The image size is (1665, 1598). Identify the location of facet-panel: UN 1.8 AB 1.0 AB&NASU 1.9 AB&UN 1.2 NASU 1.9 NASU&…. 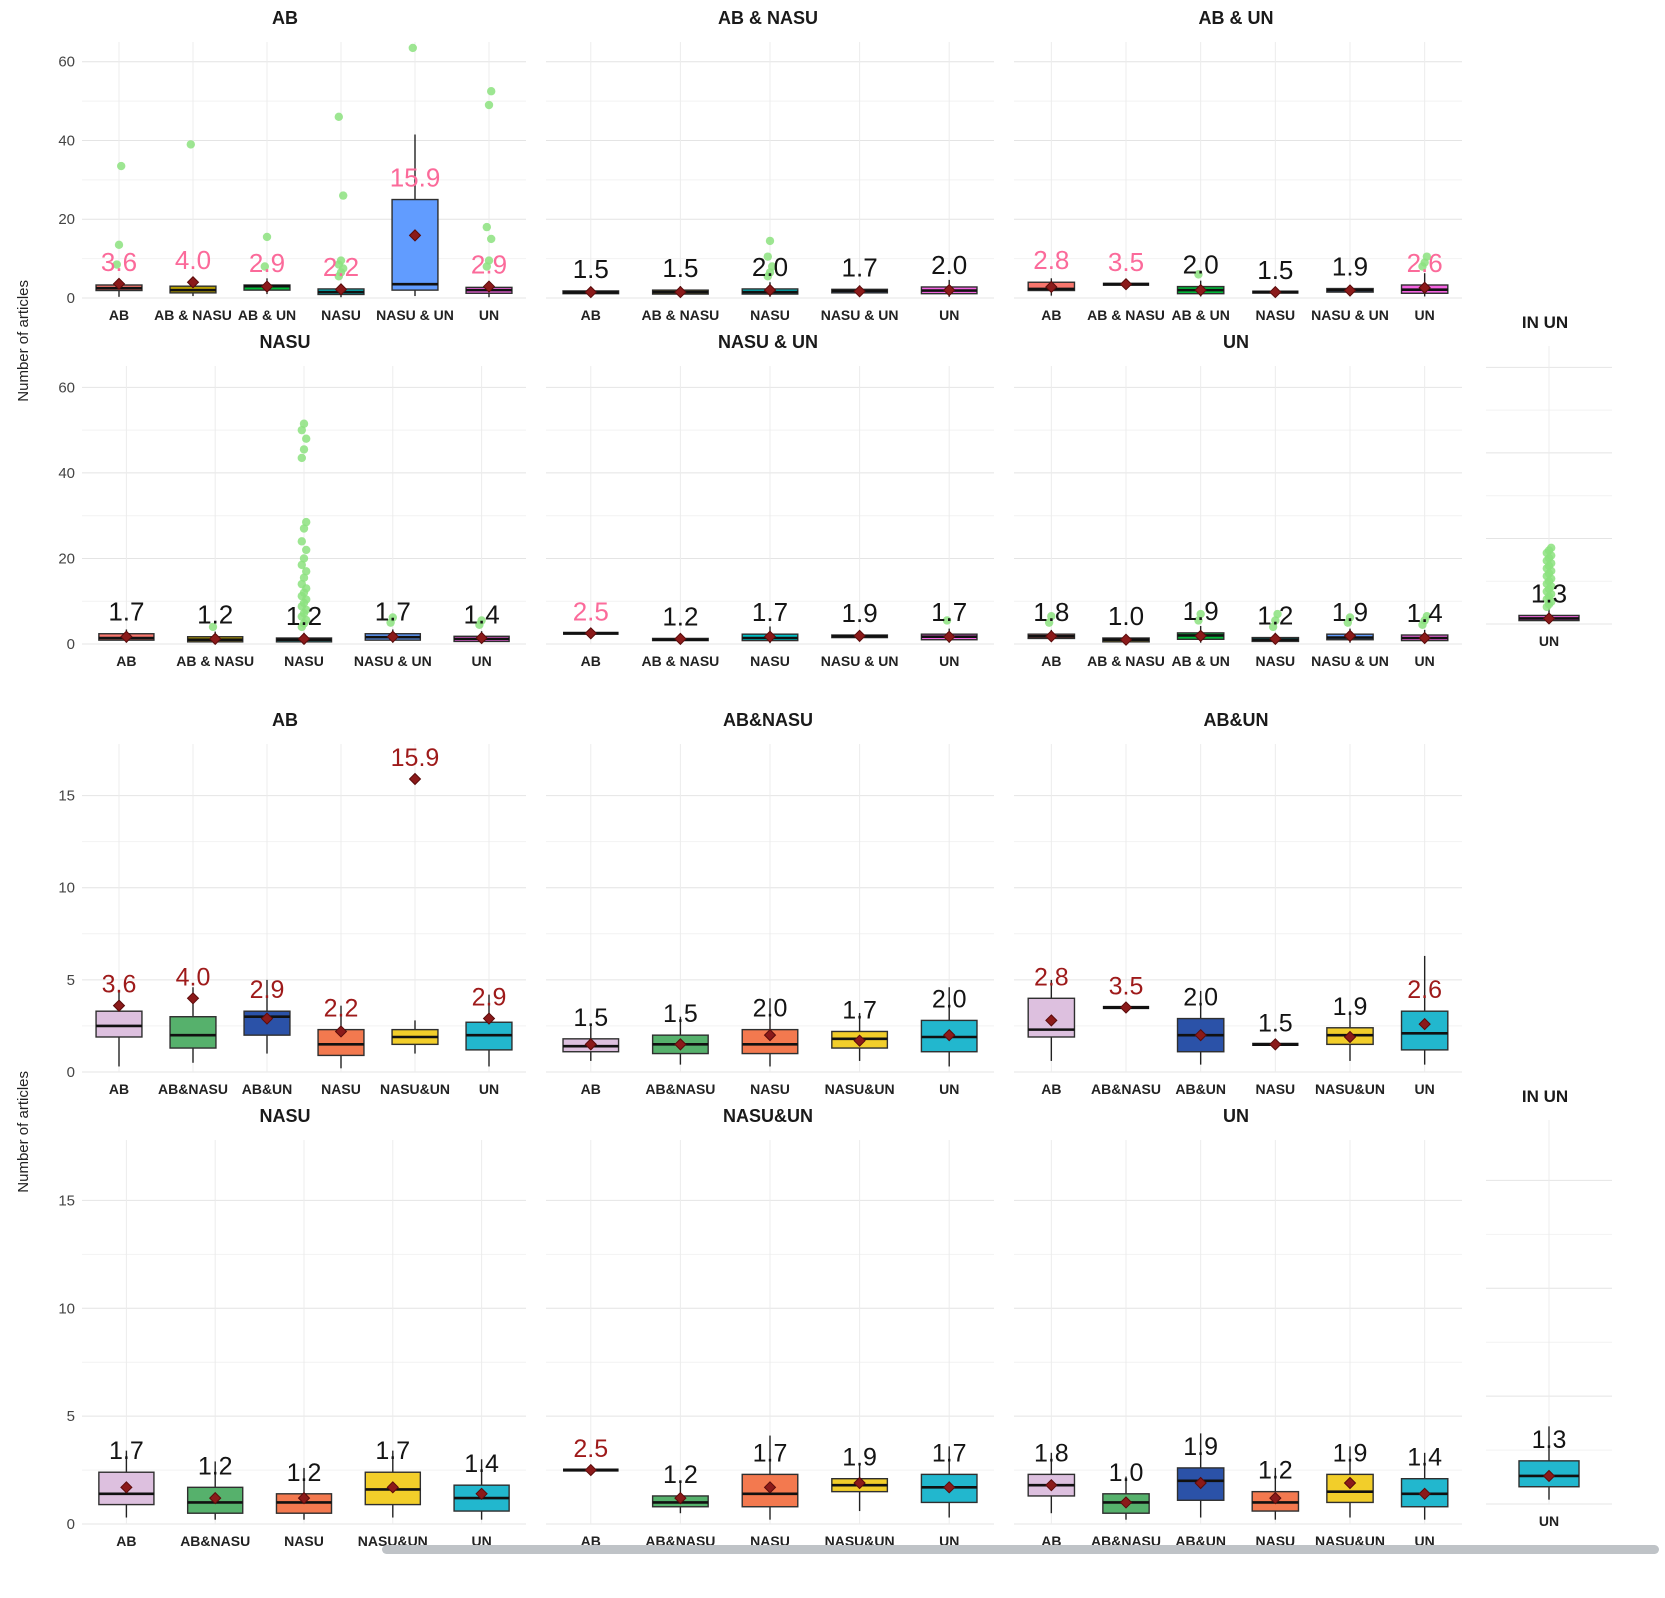
(1236, 1330).